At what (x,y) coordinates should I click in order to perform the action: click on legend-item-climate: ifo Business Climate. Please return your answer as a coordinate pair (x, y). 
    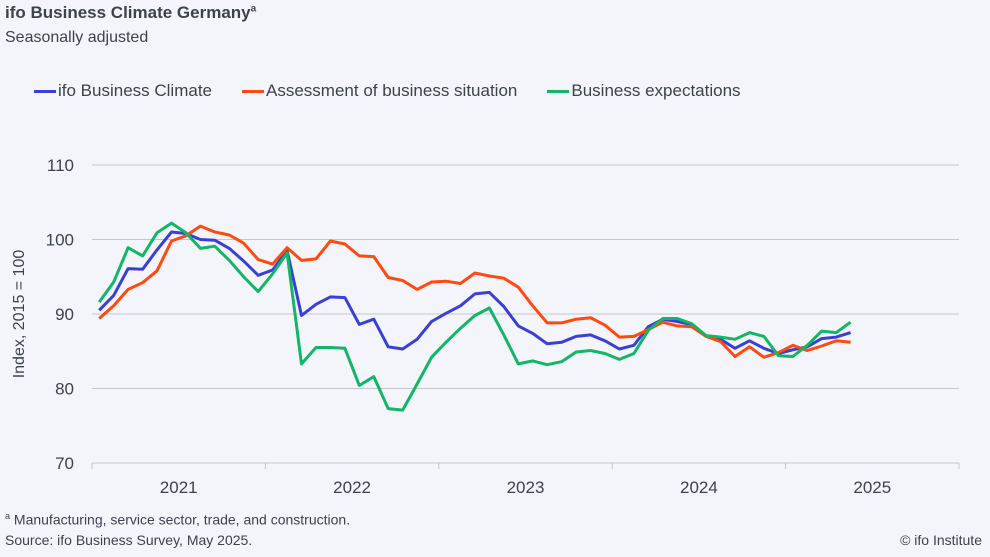
    Looking at the image, I should click on (123, 91).